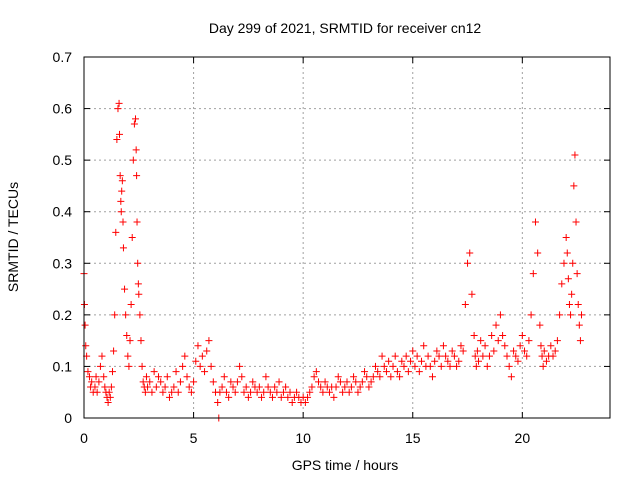  Describe the element at coordinates (63, 160) in the screenshot. I see `y-tick-label: 0.5` at that location.